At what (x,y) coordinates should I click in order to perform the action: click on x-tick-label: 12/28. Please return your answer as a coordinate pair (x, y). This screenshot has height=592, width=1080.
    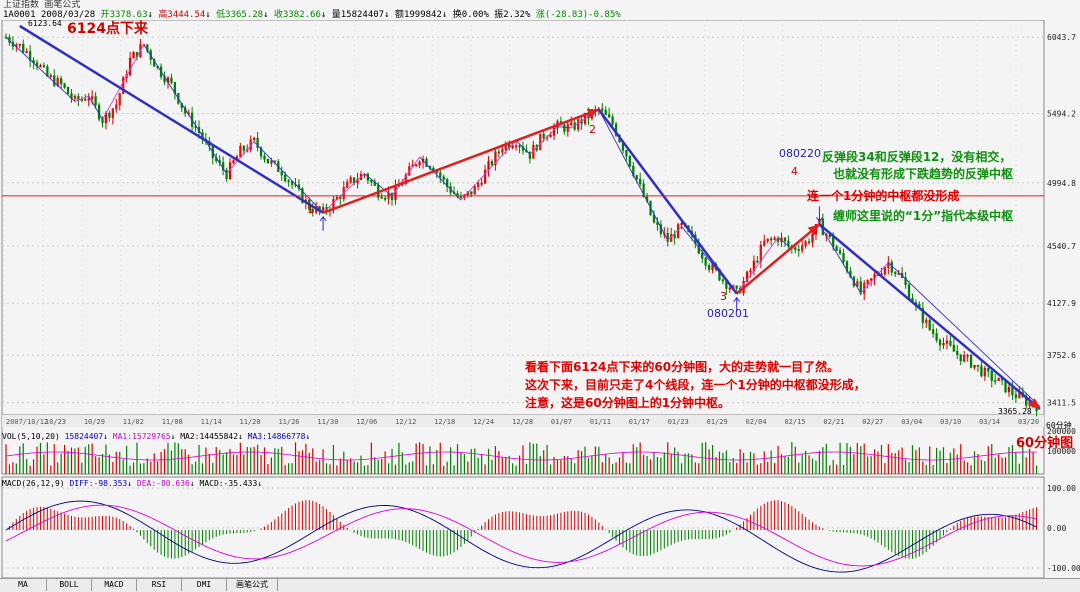
    Looking at the image, I should click on (522, 422).